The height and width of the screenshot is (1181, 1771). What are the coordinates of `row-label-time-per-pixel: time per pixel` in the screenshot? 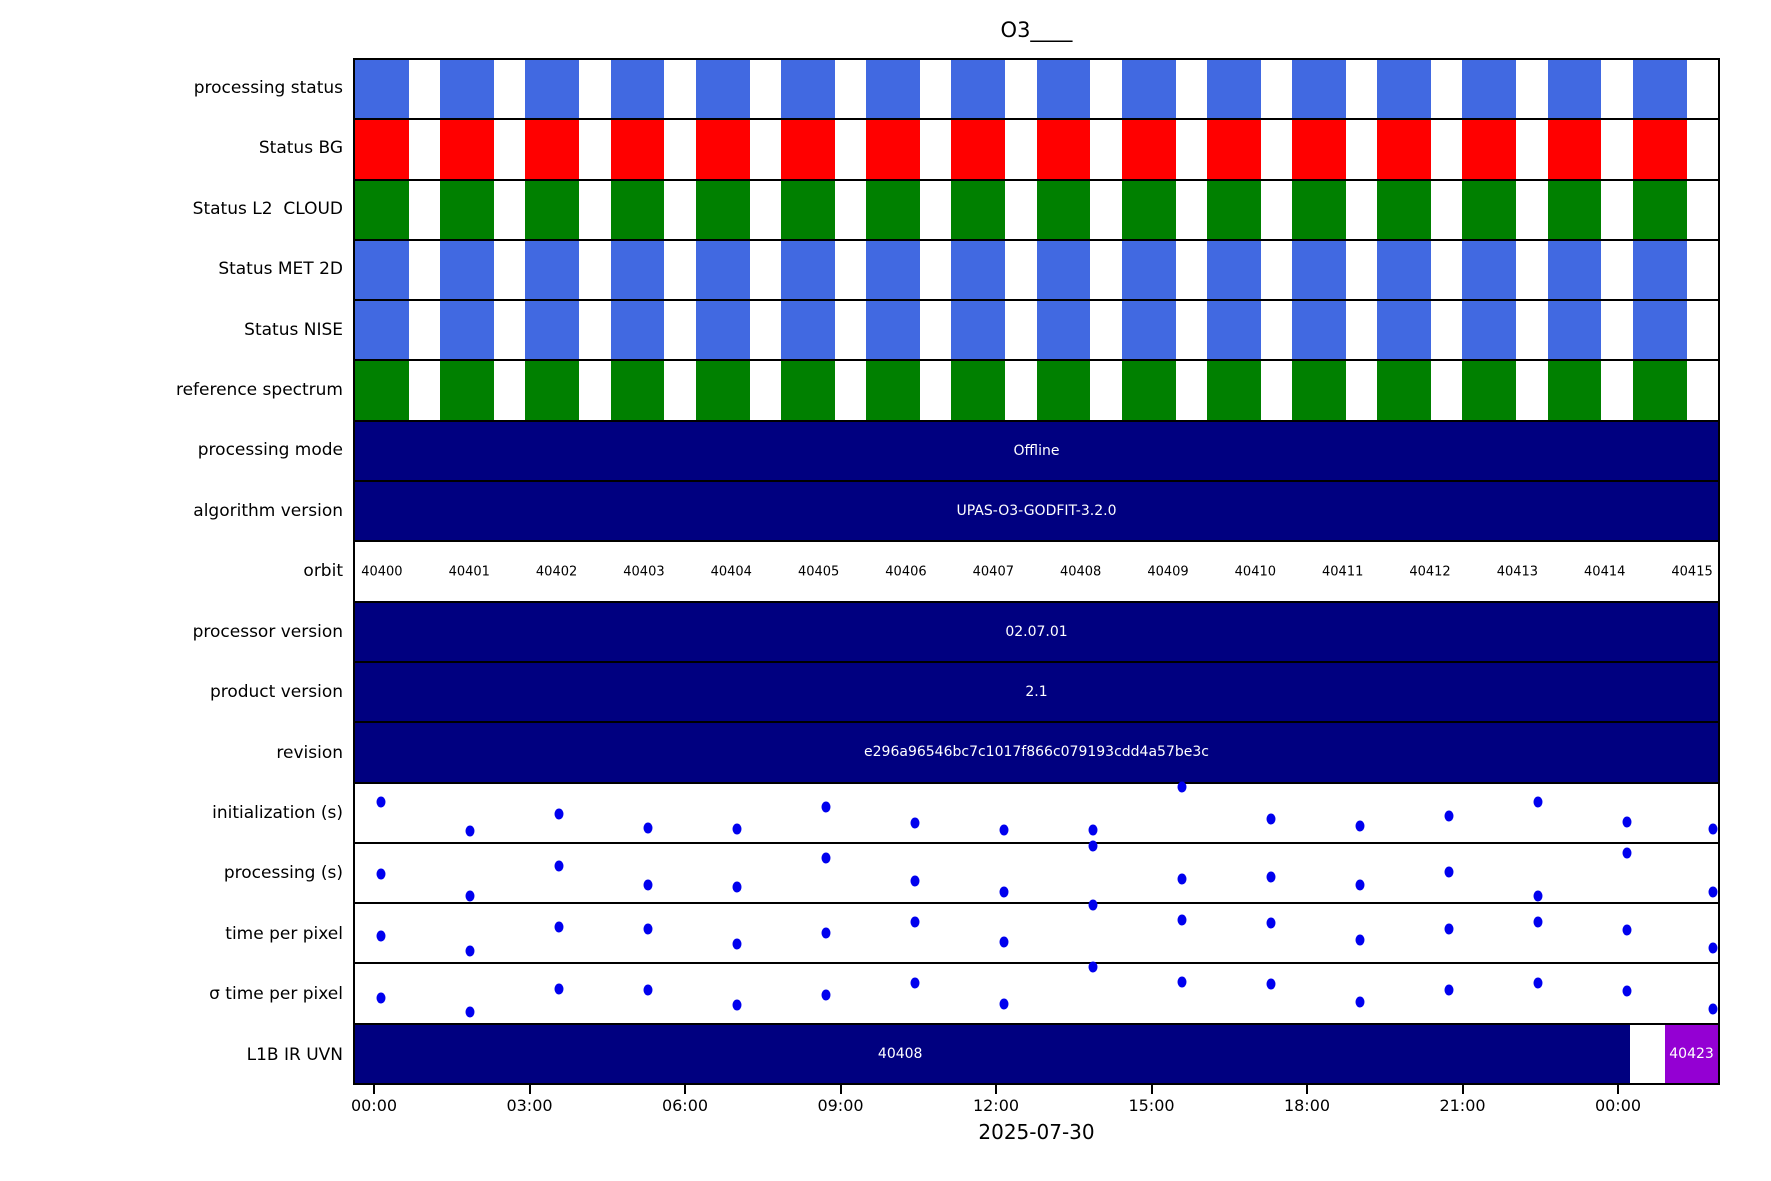 It's located at (284, 933).